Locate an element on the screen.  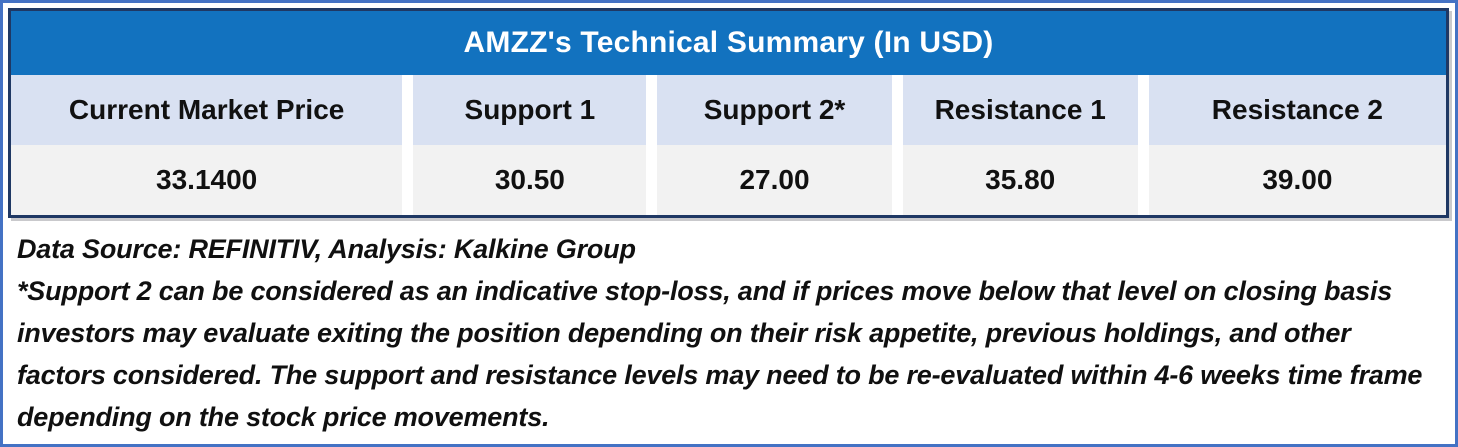
header-current-market-price: Current Market Price is located at coordinates (207, 110).